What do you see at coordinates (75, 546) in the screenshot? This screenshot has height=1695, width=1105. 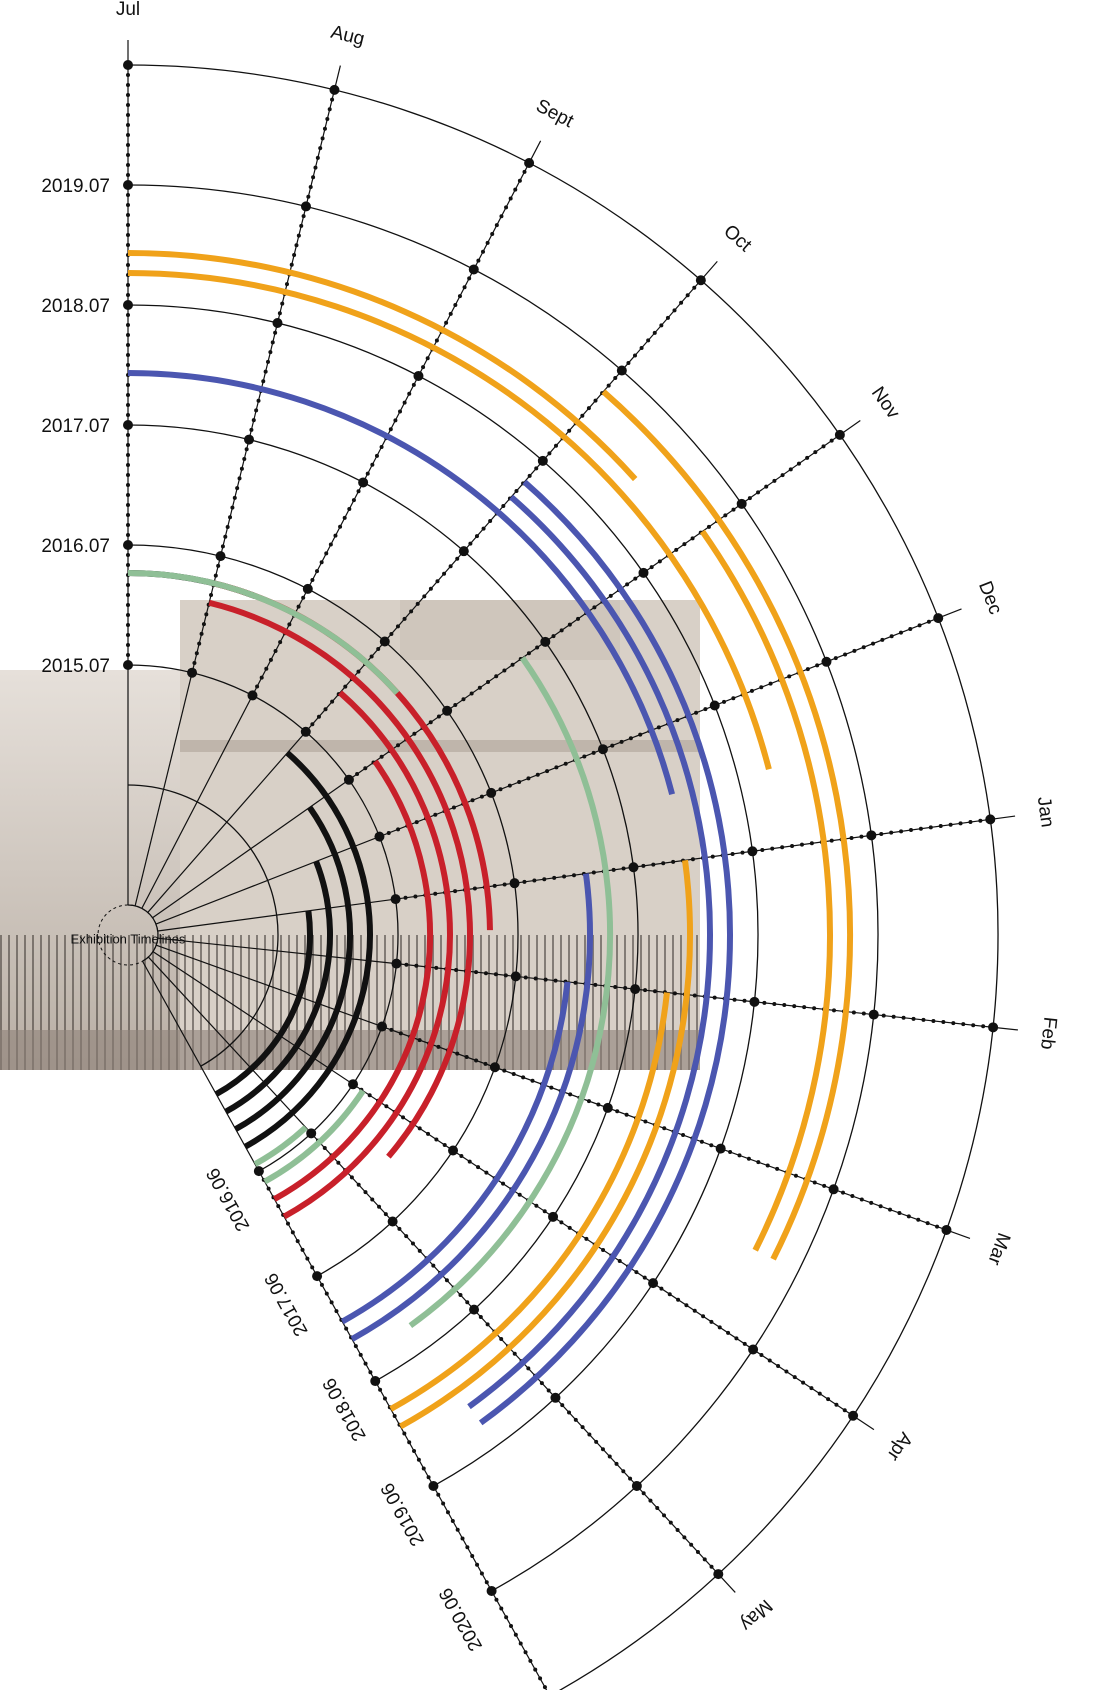 I see `start-year-label: 2016.07` at bounding box center [75, 546].